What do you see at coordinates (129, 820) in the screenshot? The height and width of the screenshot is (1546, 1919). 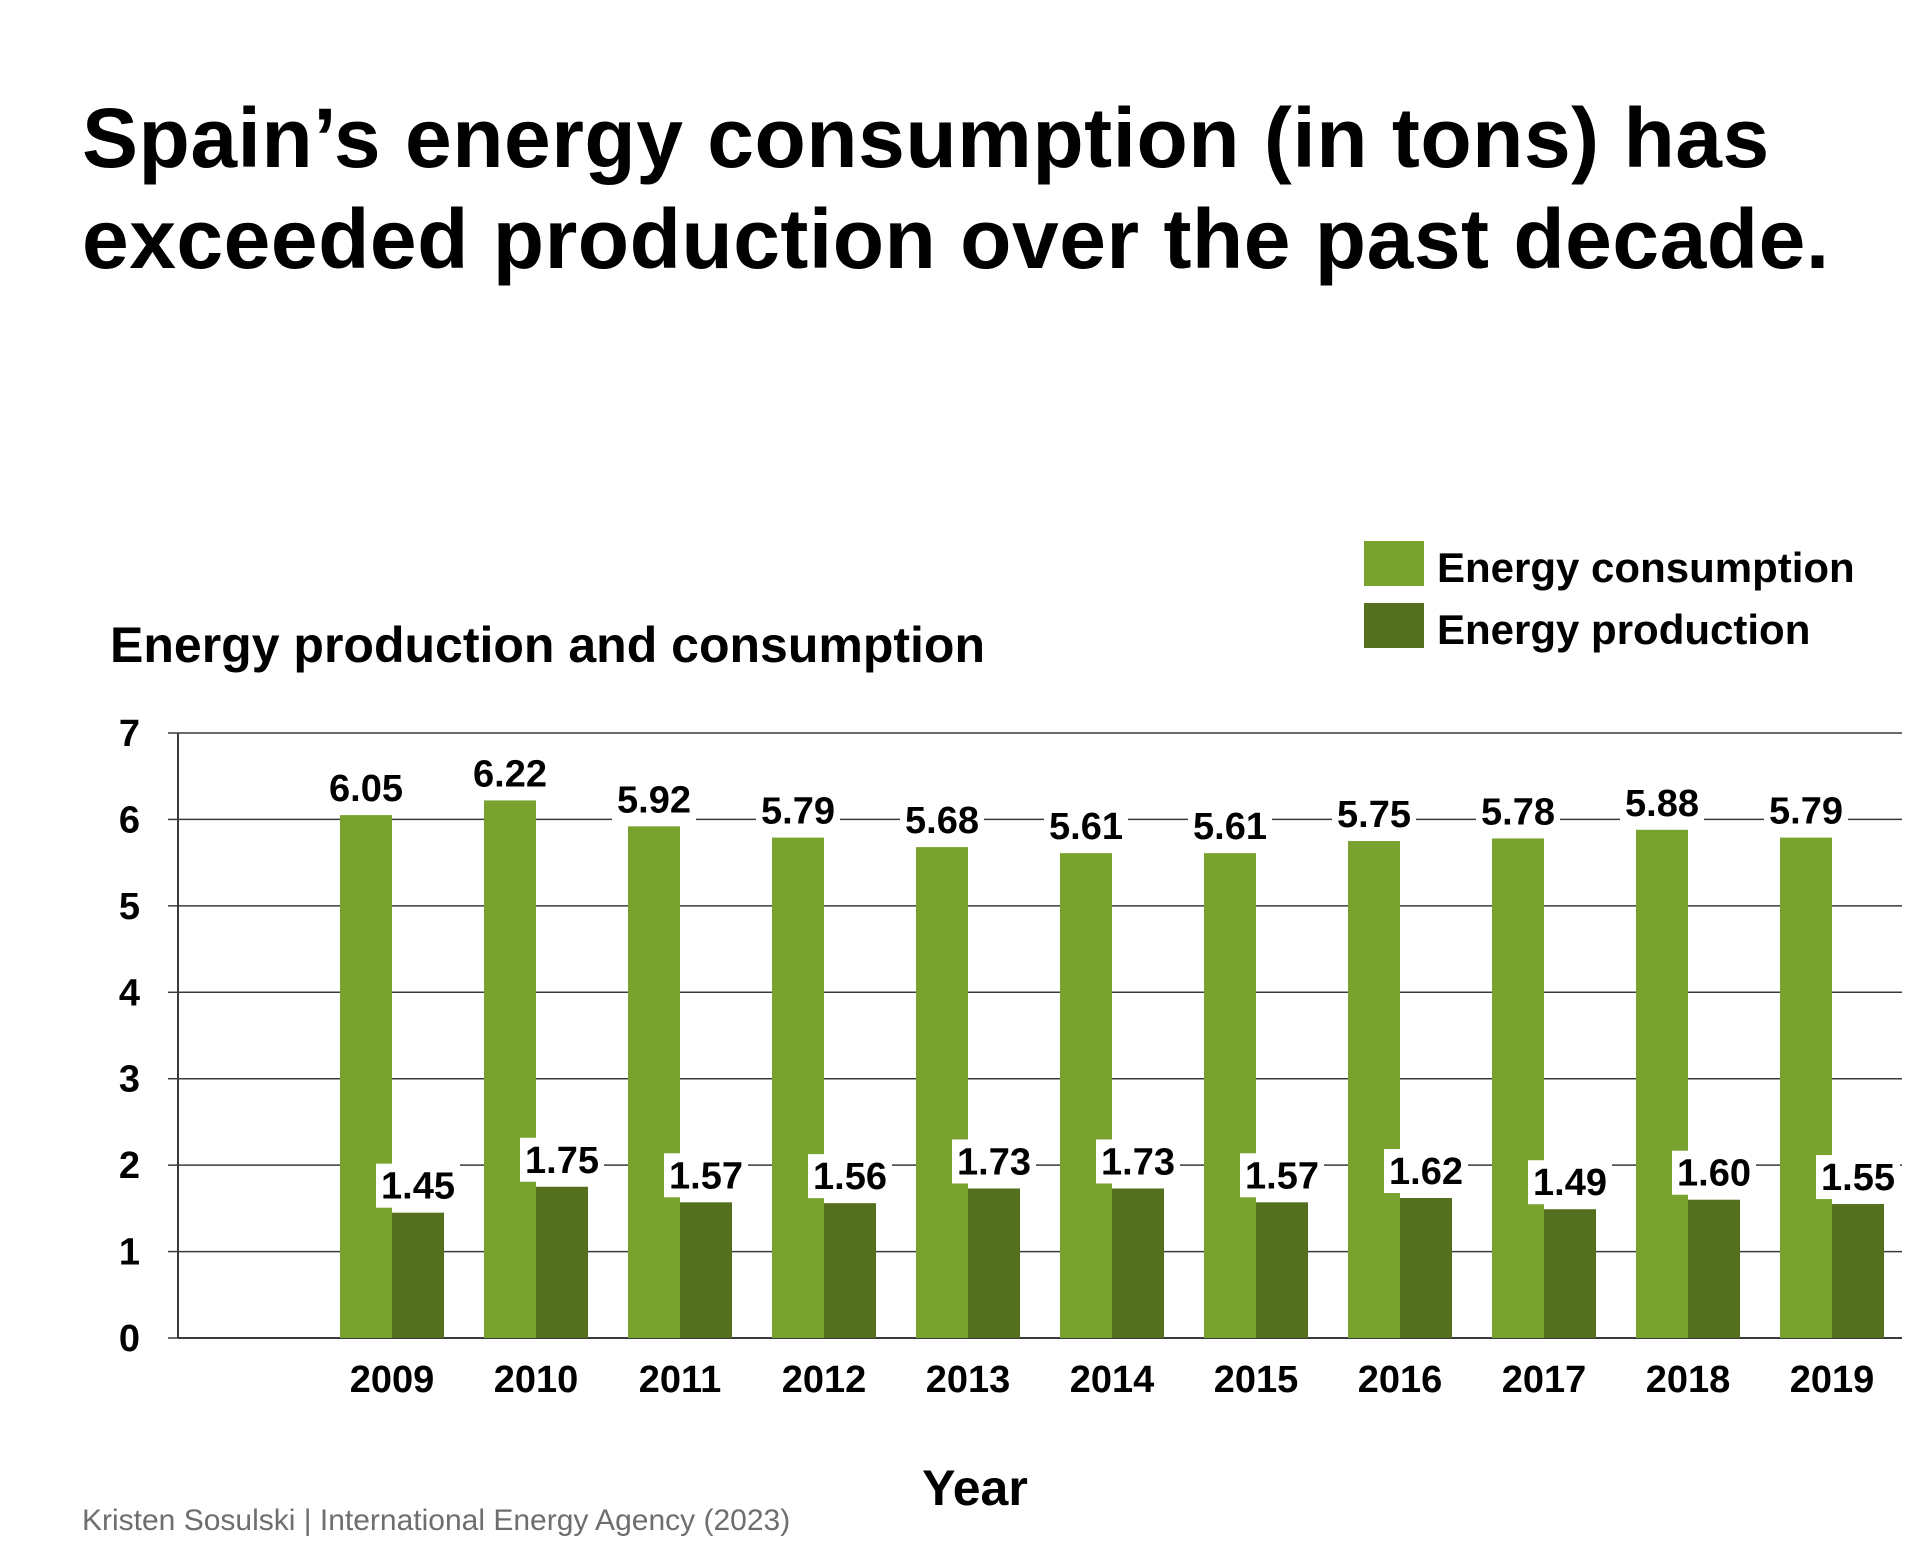 I see `y-tick-label: 6` at bounding box center [129, 820].